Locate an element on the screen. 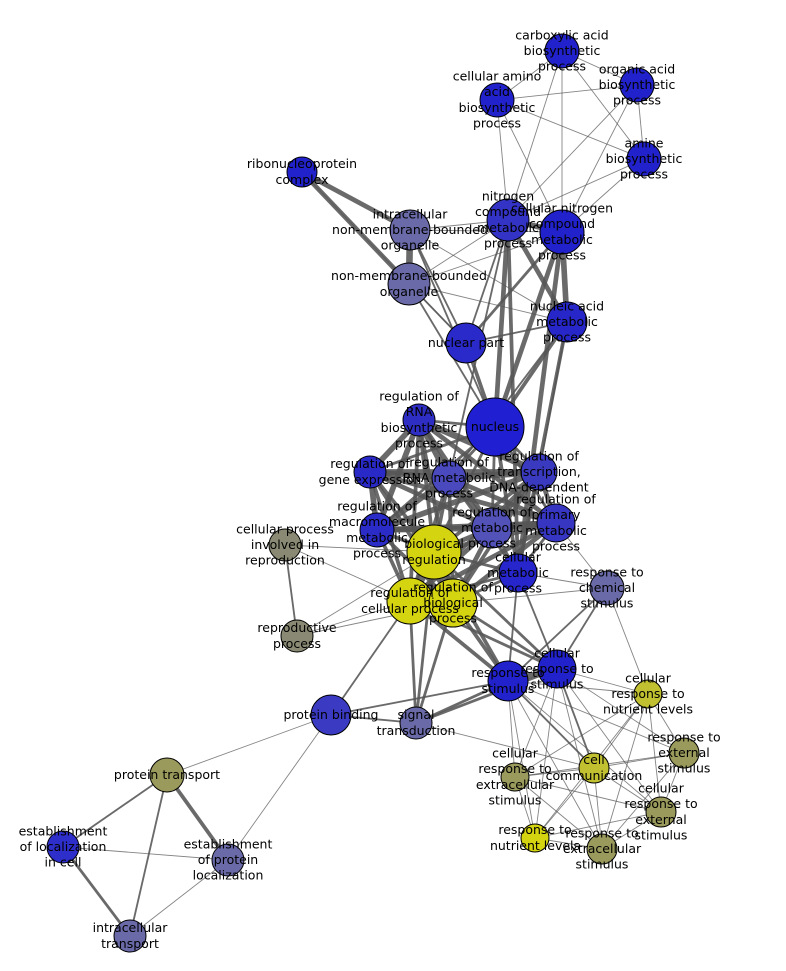 This screenshot has height=971, width=786. graph-node: nitrogen compound metabolic process is located at coordinates (508, 220).